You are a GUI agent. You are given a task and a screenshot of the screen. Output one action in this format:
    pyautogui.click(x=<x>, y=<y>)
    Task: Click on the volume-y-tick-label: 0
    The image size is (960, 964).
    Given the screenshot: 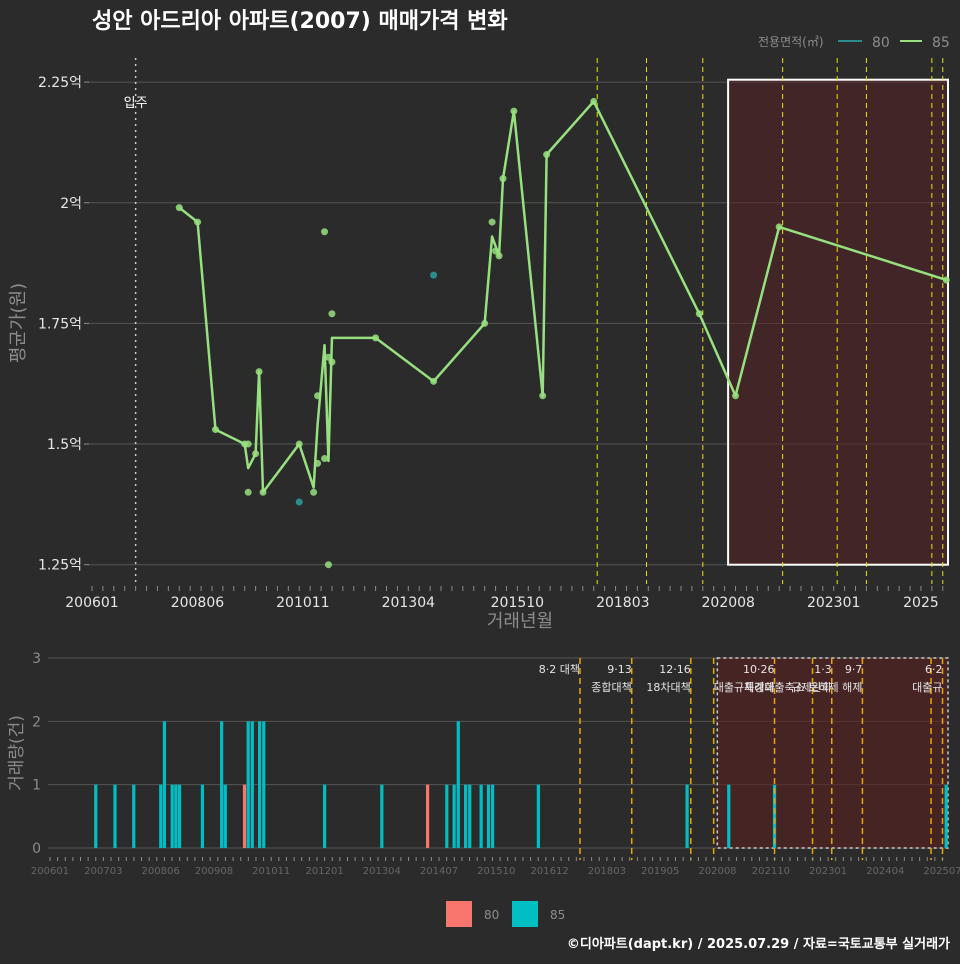 What is the action you would take?
    pyautogui.click(x=36, y=849)
    